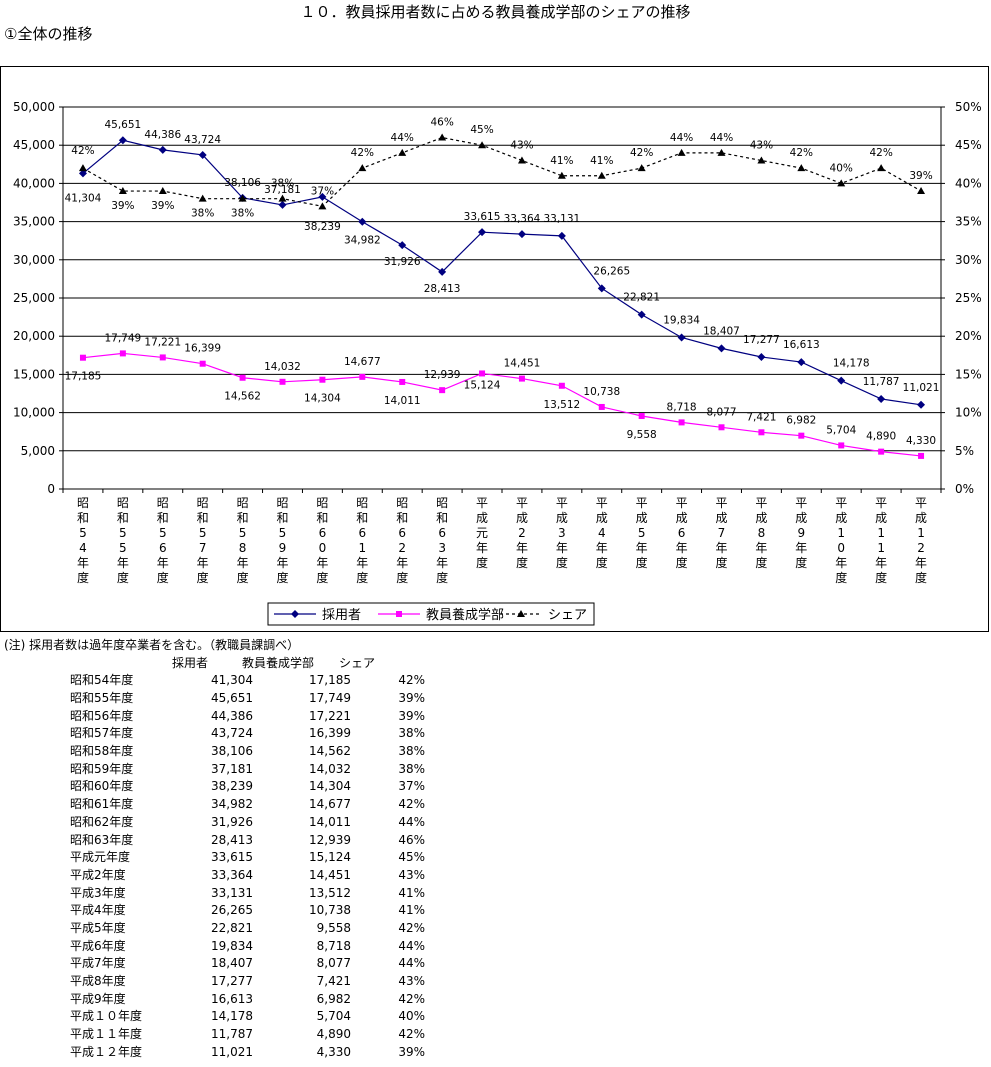 The width and height of the screenshot is (991, 1067). What do you see at coordinates (232, 839) in the screenshot?
I see `table-cell-hires: 28,413` at bounding box center [232, 839].